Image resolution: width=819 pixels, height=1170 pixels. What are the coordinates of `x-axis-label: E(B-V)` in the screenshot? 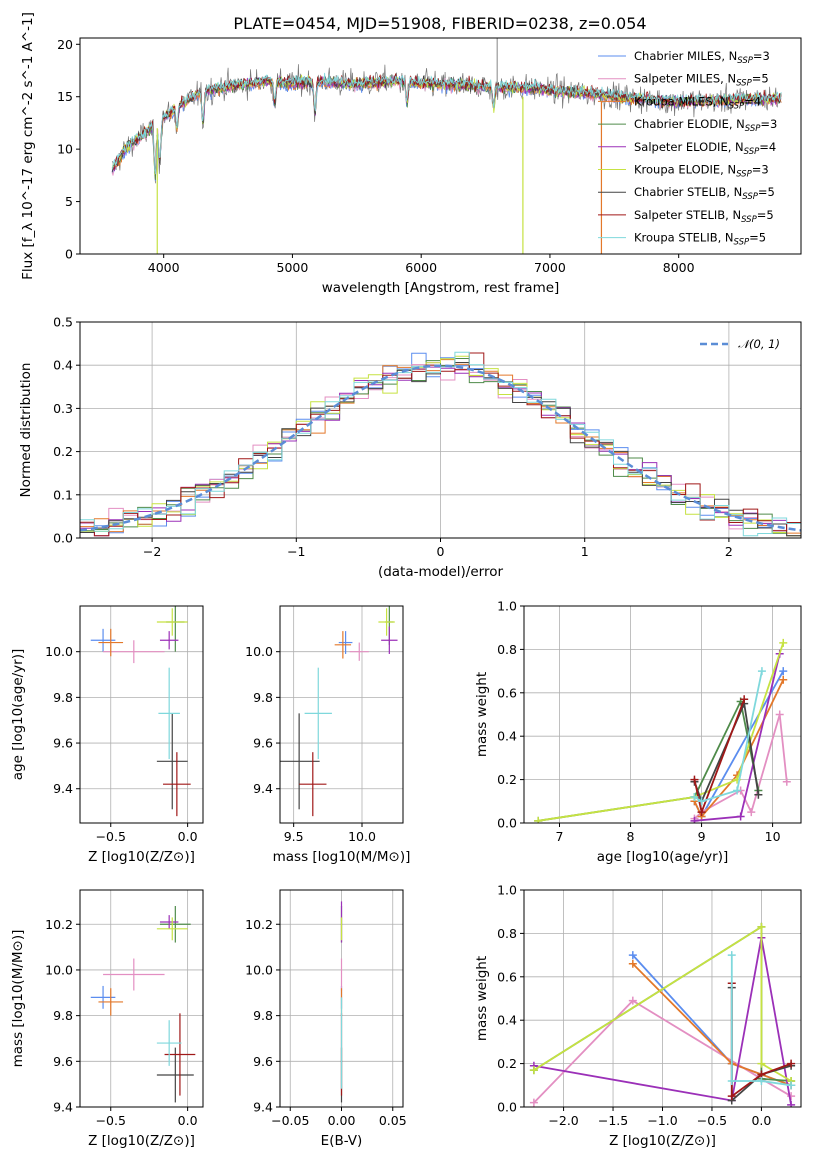 It's located at (342, 1141).